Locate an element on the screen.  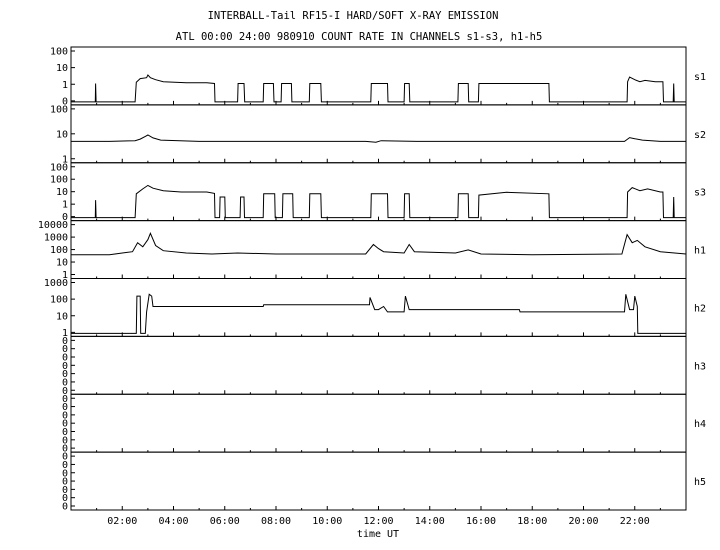
y-tick-label-h1: 10 is located at coordinates (62, 263).